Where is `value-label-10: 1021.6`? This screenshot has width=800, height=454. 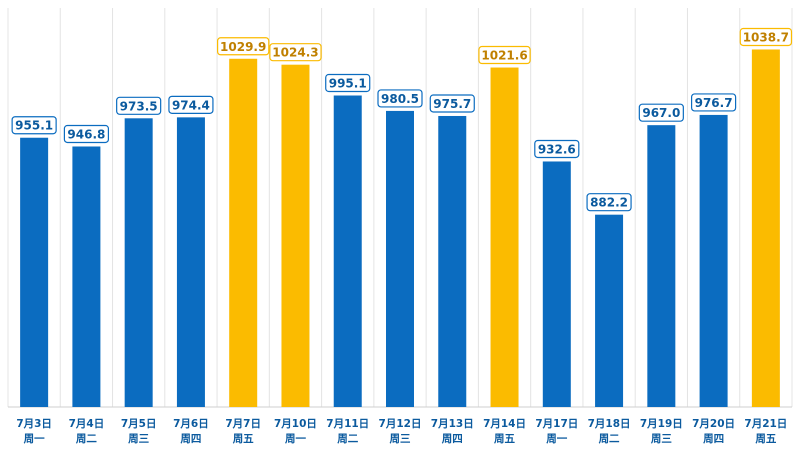
value-label-10: 1021.6 is located at coordinates (504, 56).